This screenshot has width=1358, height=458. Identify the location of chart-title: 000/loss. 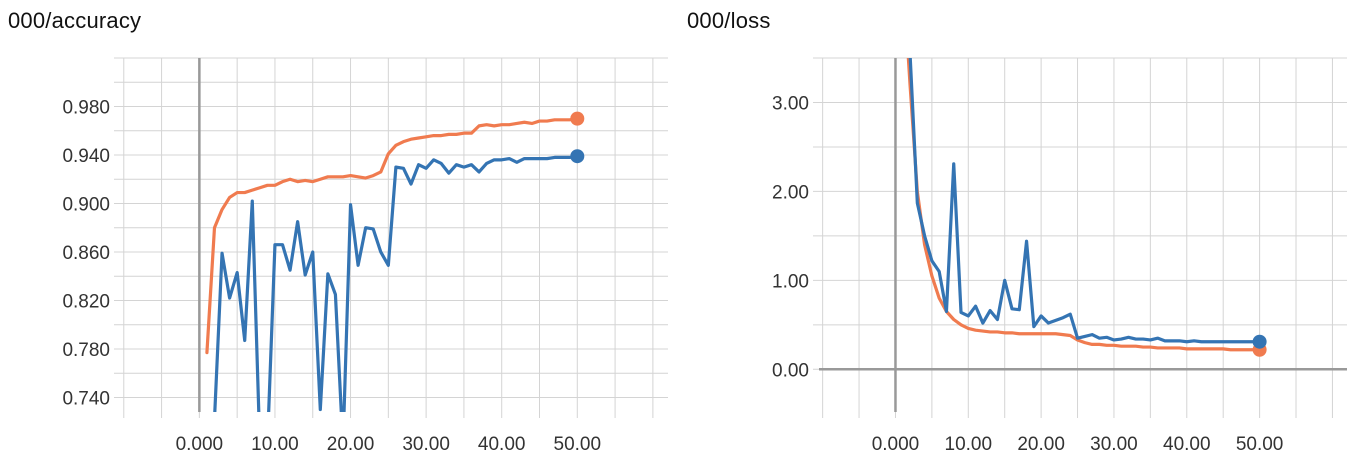
(729, 20).